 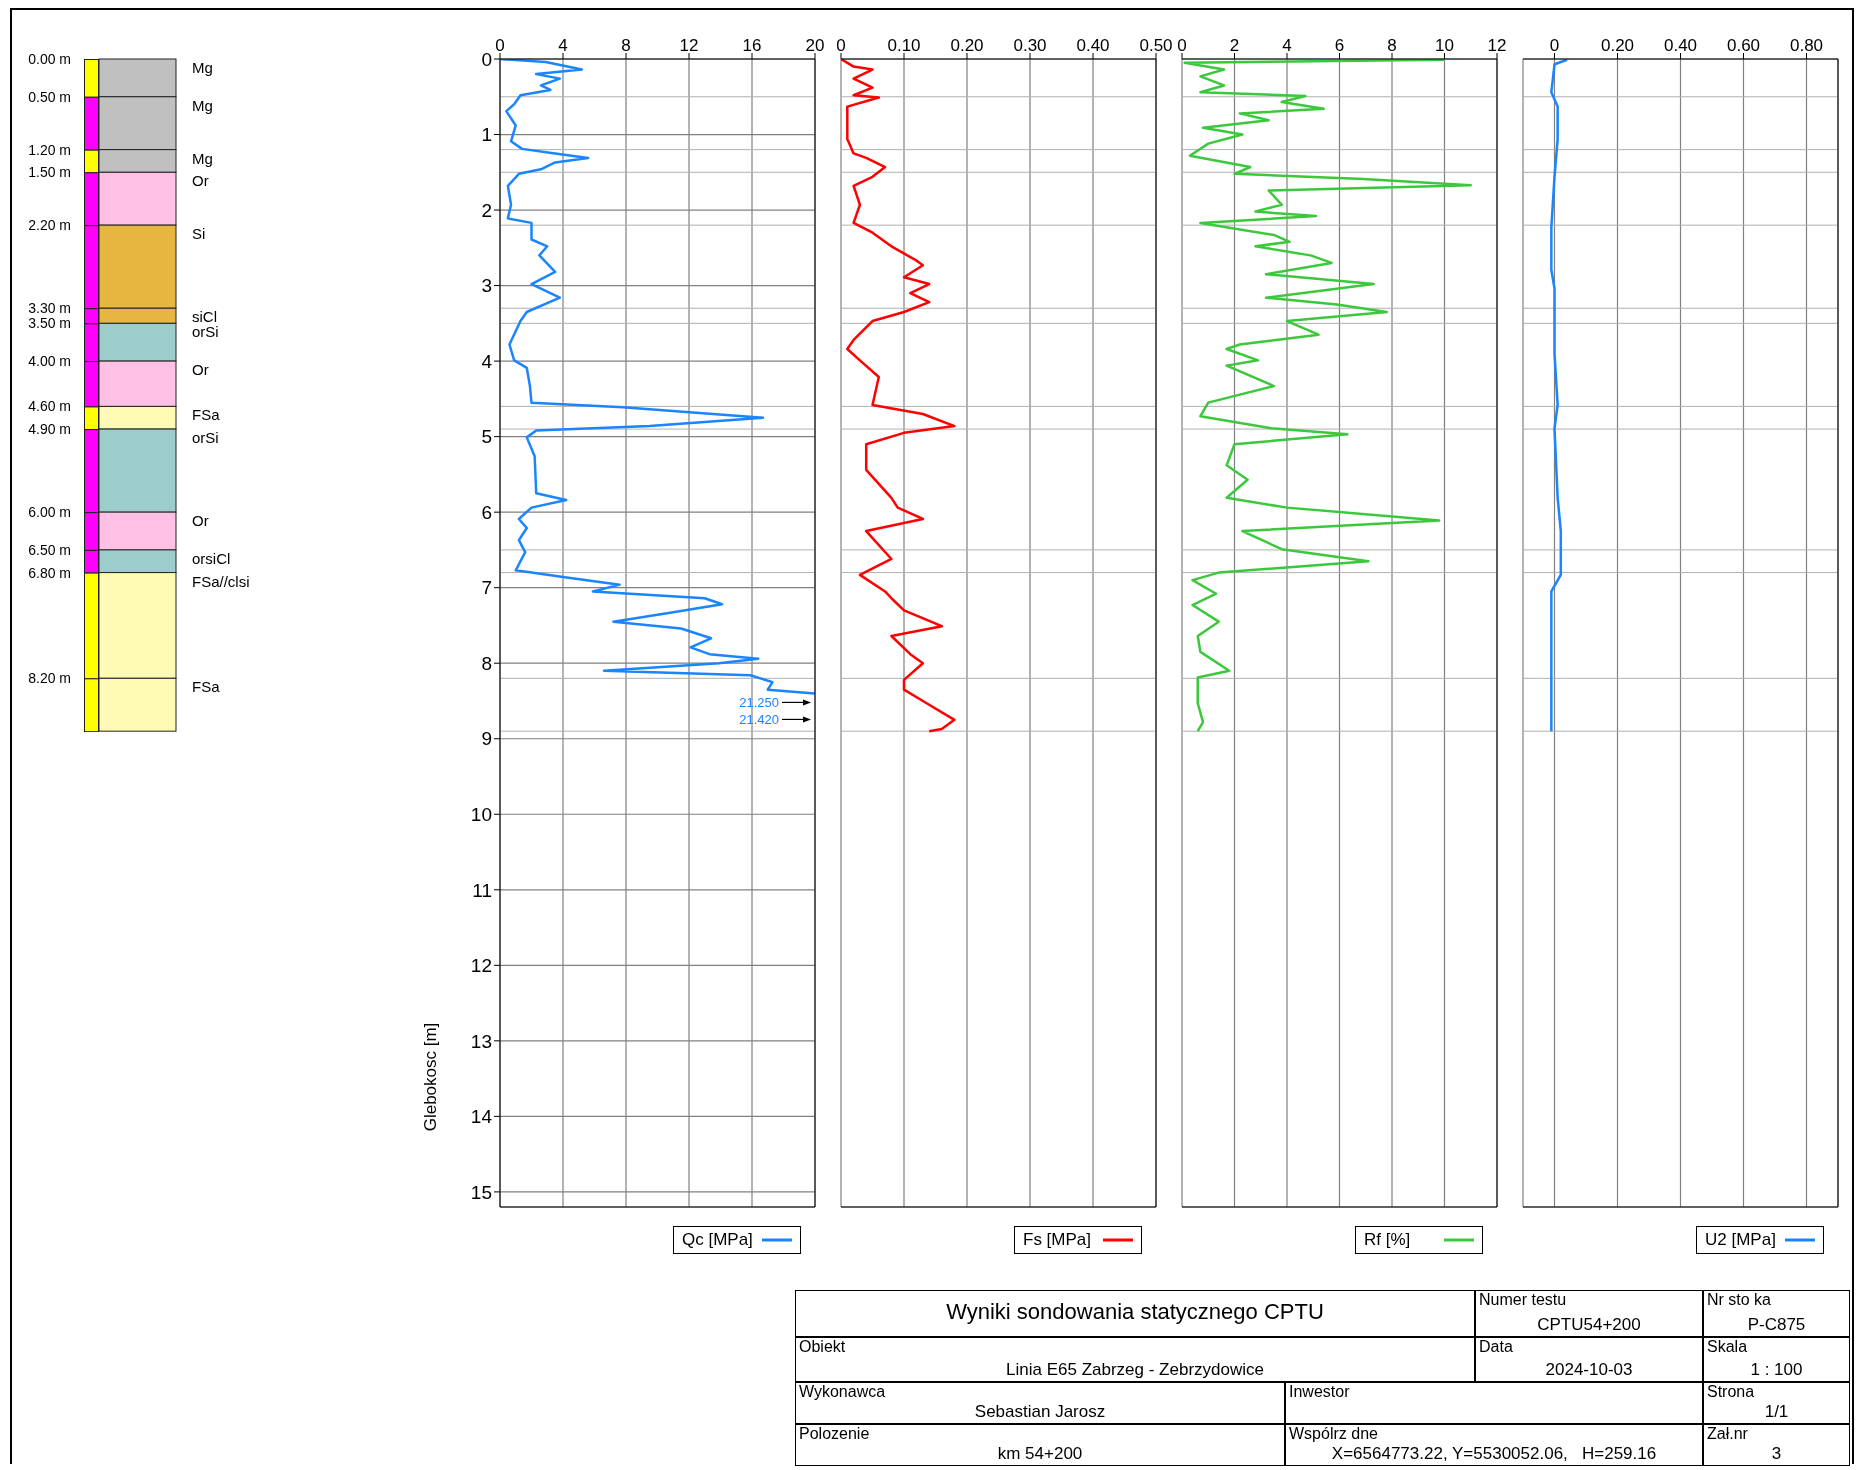 What do you see at coordinates (486, 739) in the screenshot?
I see `y-tick-label: 9` at bounding box center [486, 739].